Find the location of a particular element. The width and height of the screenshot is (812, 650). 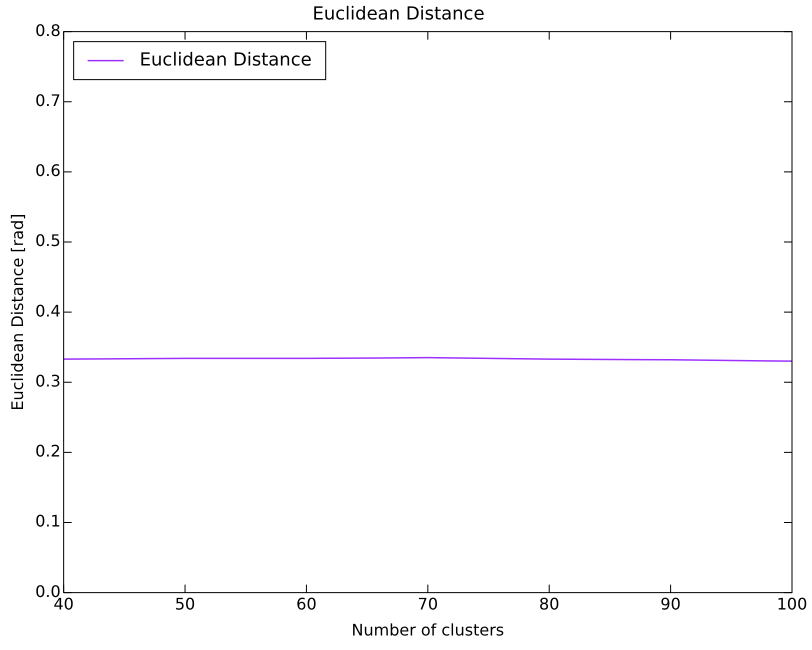

x-tick-label: 50 is located at coordinates (185, 604).